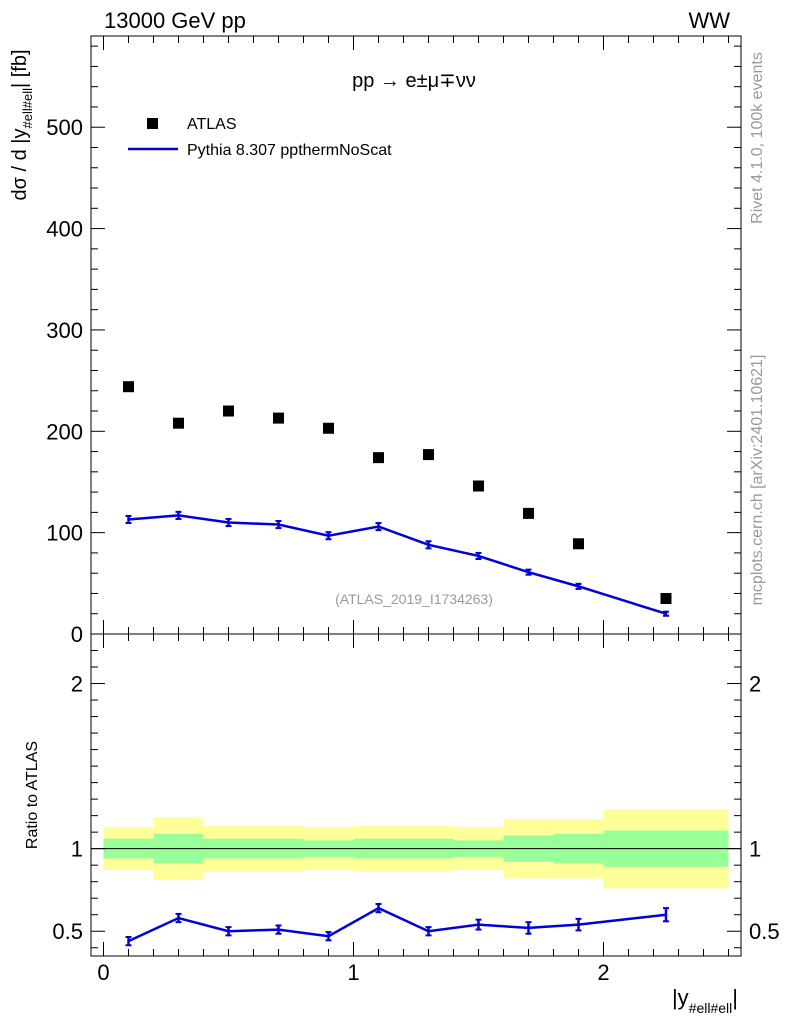 This screenshot has width=786, height=1024. I want to click on ratio-plot-data, so click(397, 924).